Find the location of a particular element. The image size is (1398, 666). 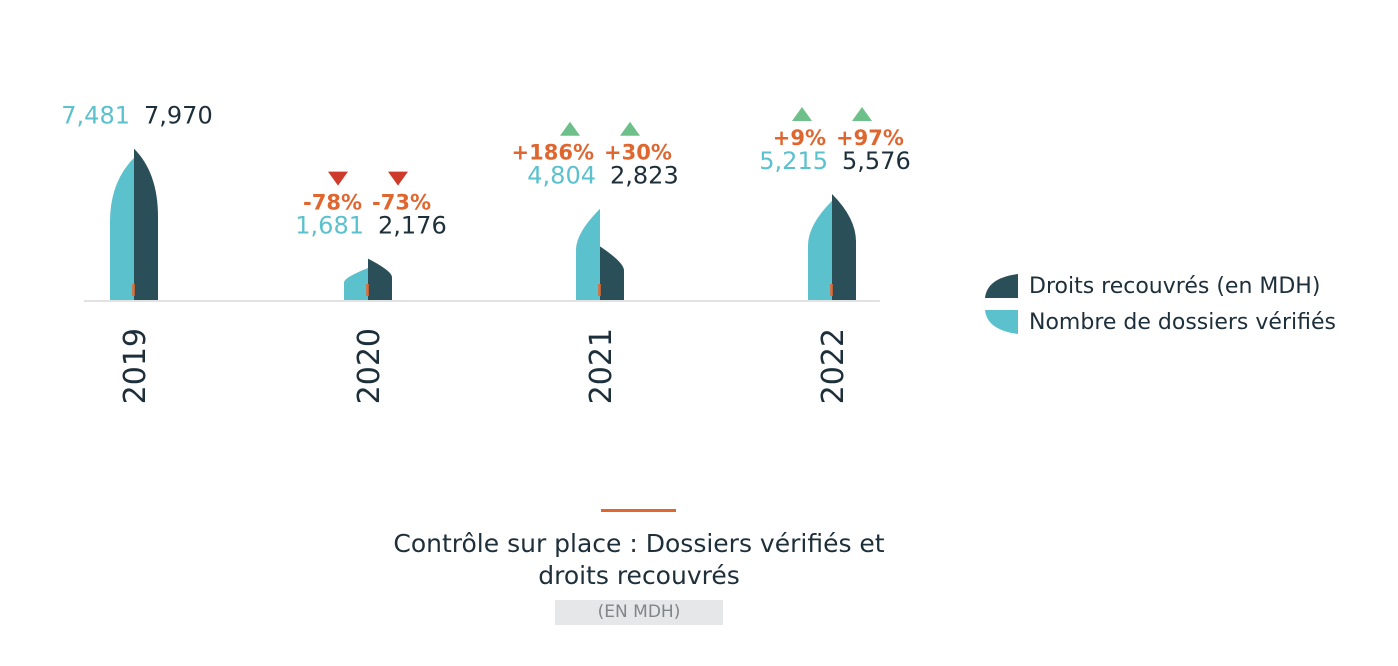

legend-item-droits: Droits recouvrés (en MDH) is located at coordinates (1160, 286).